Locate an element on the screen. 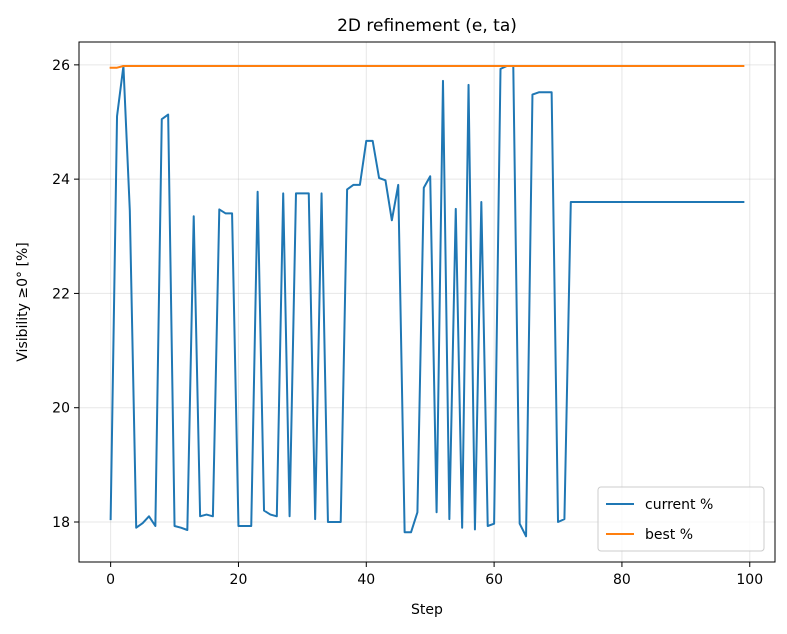  y-tick-label: 22 is located at coordinates (61, 294).